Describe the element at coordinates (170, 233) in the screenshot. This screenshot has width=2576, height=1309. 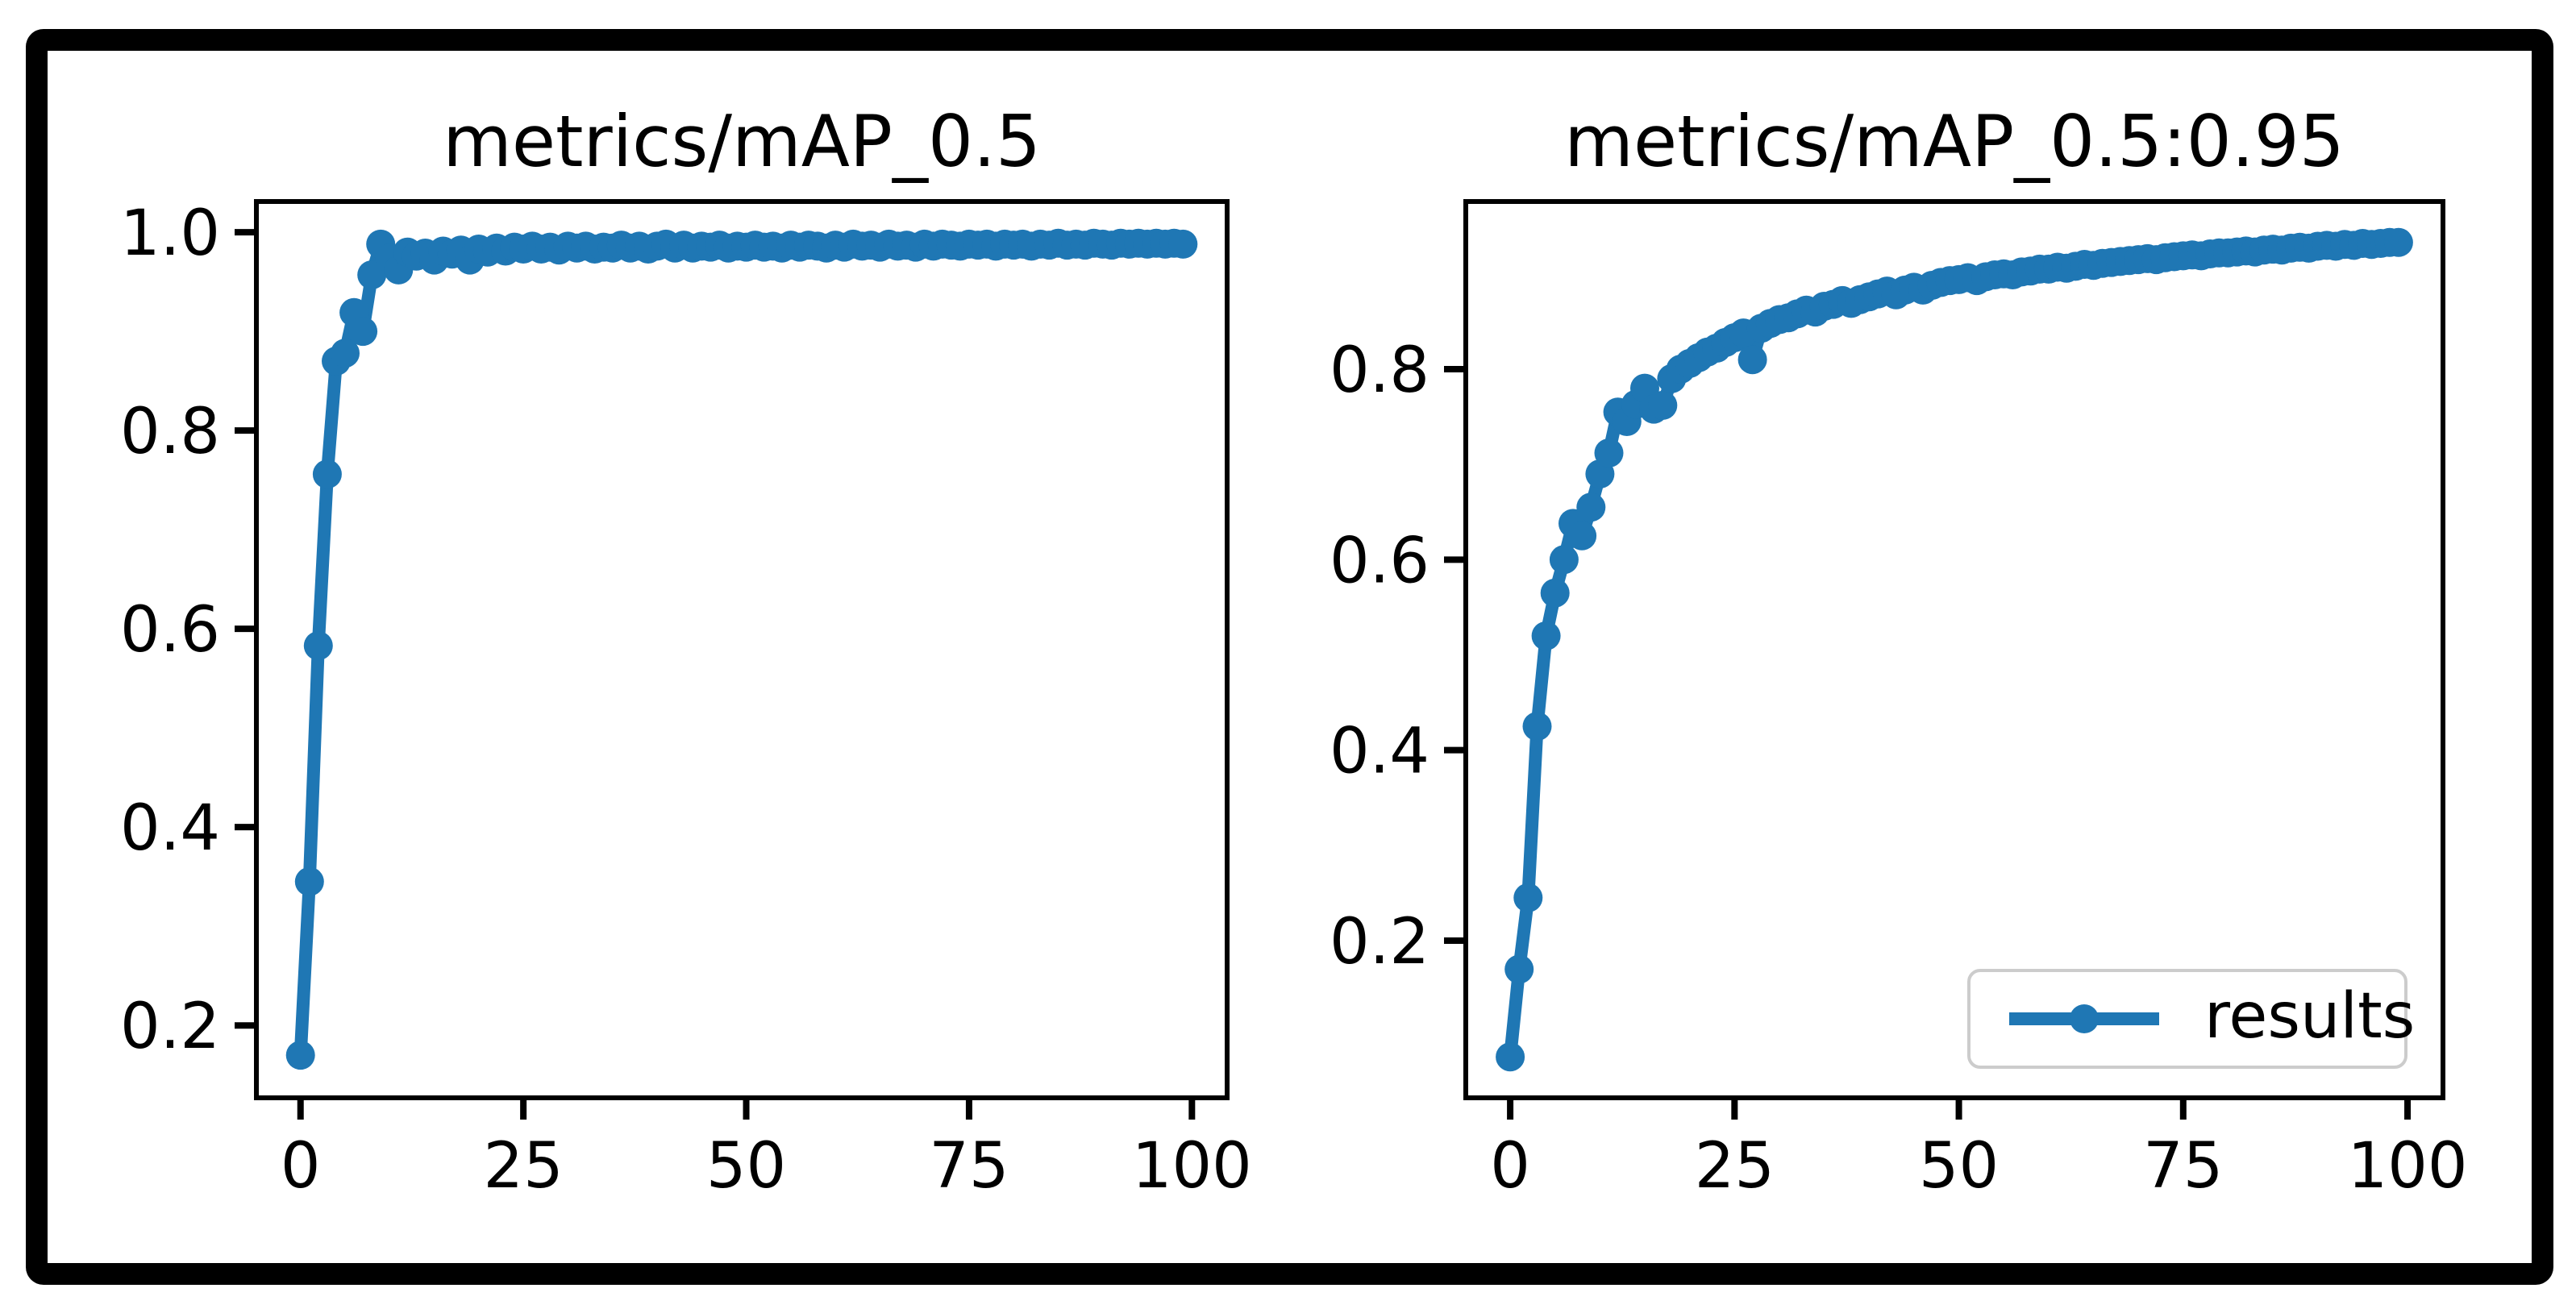
I see `y-tick-label: 1.0` at that location.